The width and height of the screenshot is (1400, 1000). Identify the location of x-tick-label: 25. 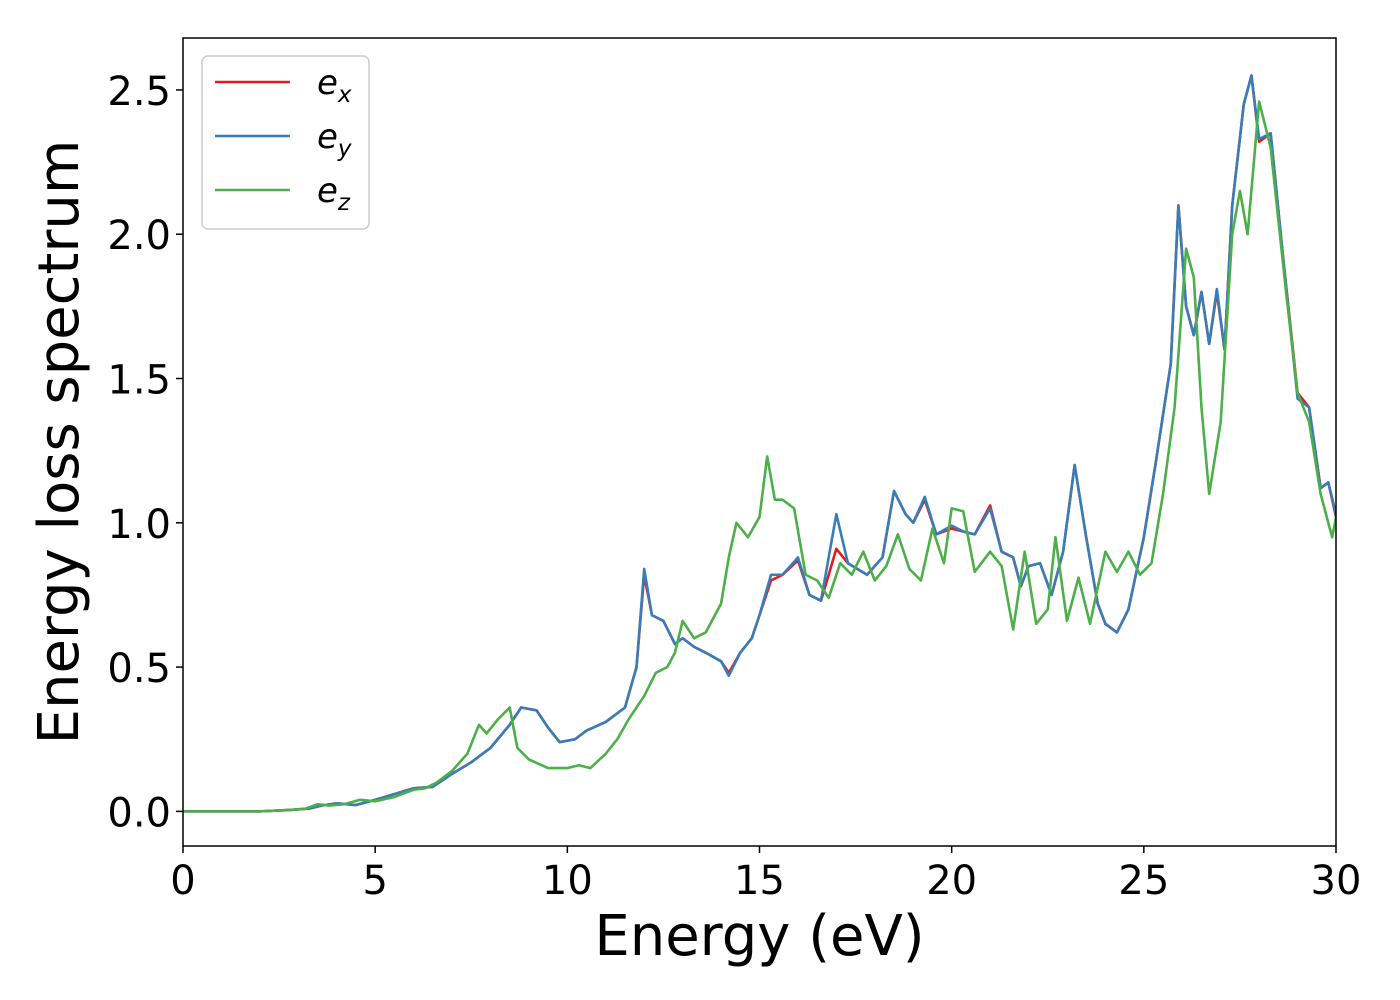
(1143, 881).